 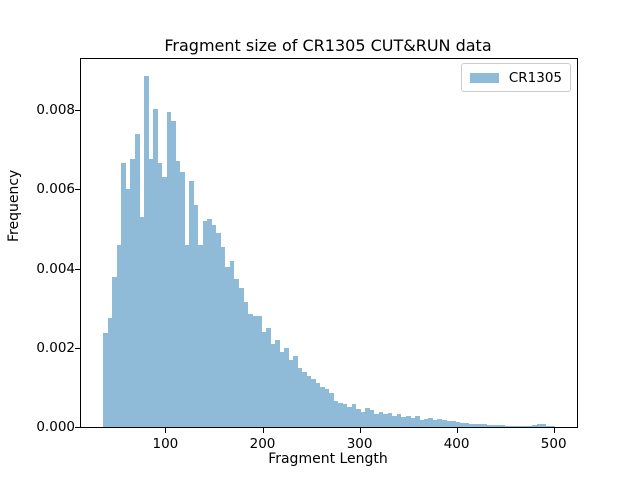 What do you see at coordinates (55, 347) in the screenshot?
I see `y-tick-label: 0.002` at bounding box center [55, 347].